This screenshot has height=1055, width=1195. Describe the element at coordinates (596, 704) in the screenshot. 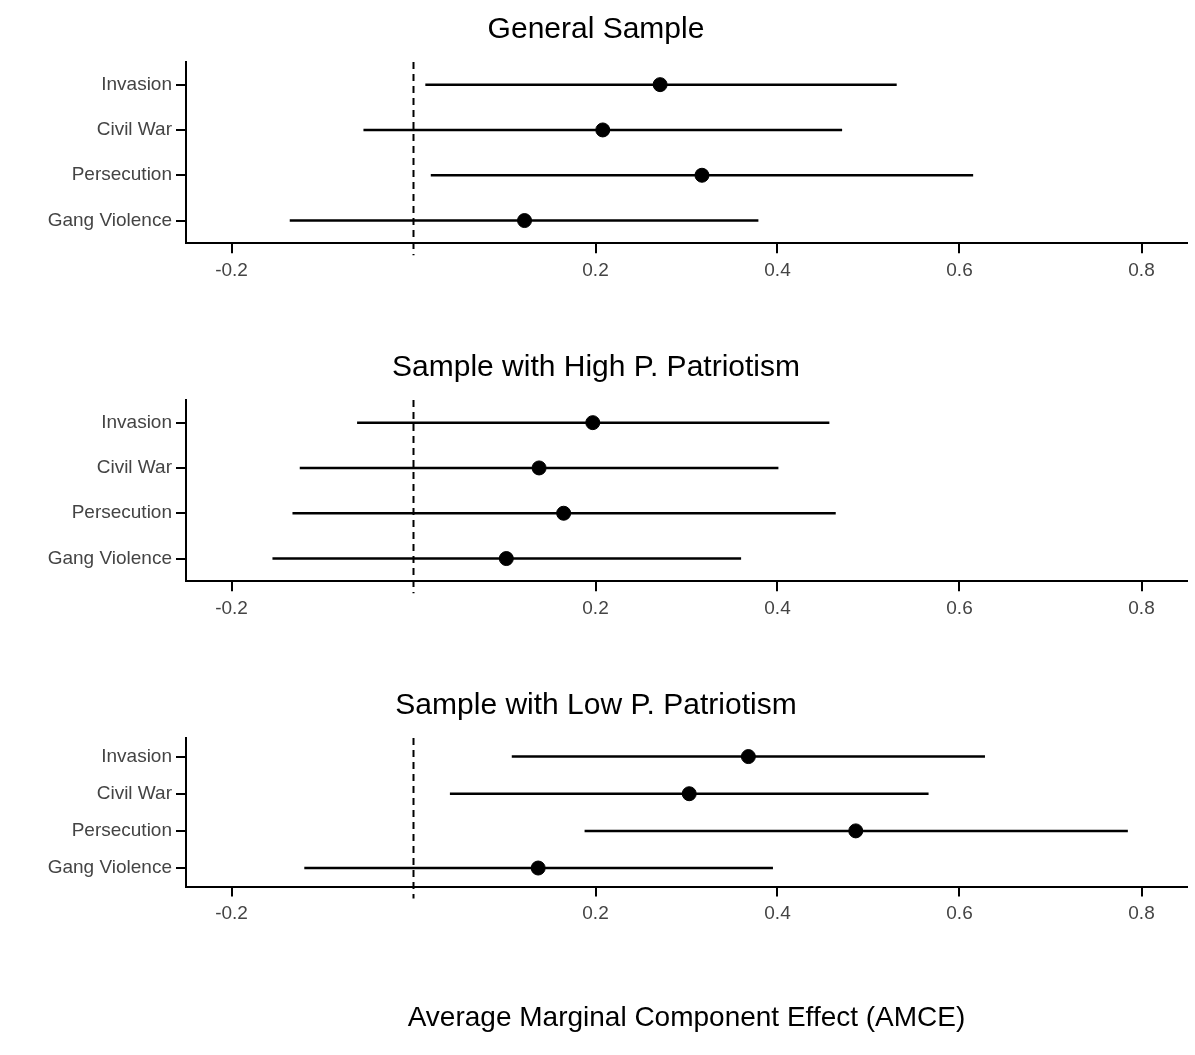

I see `chart-title: Sample with Low P. Patriotism` at that location.